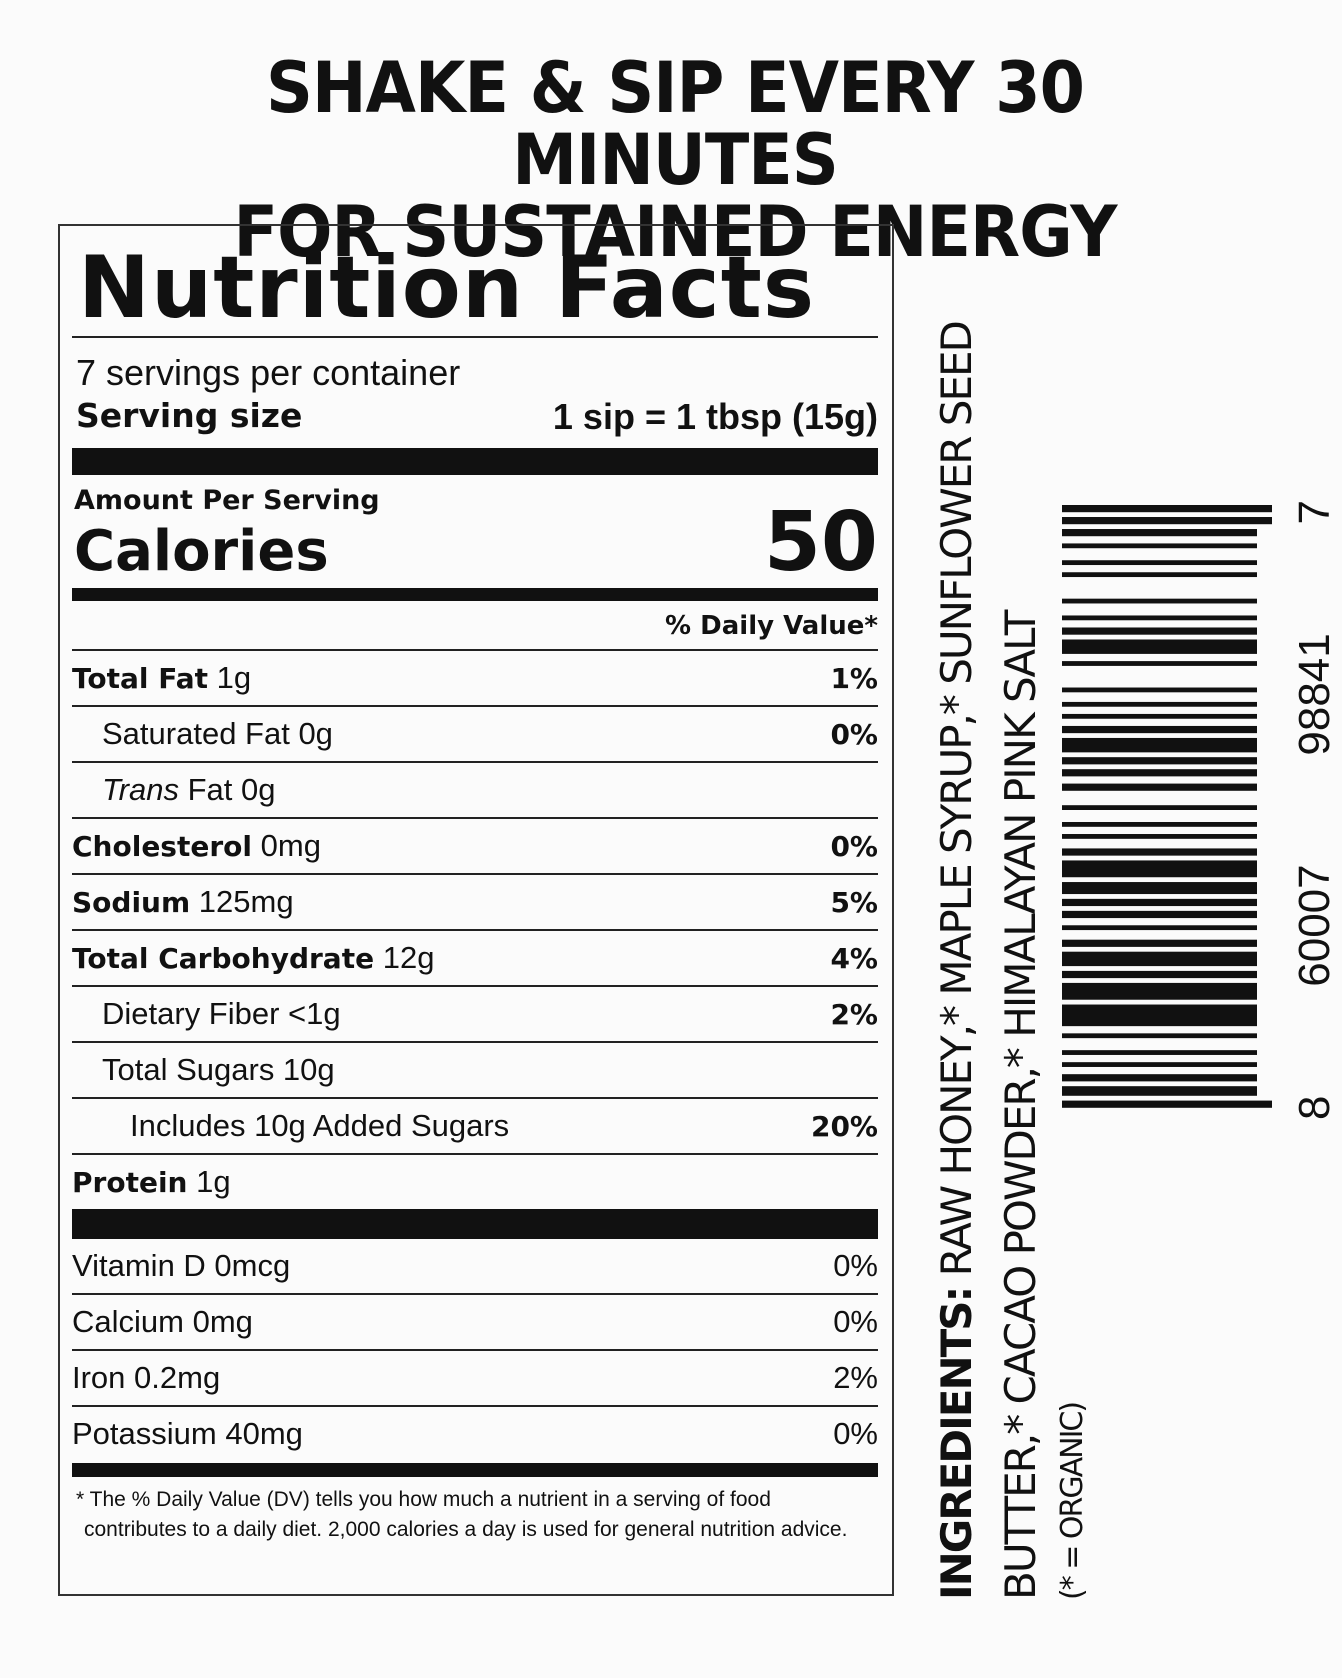  What do you see at coordinates (854, 1014) in the screenshot?
I see `nutrient-daily-value: 2%` at bounding box center [854, 1014].